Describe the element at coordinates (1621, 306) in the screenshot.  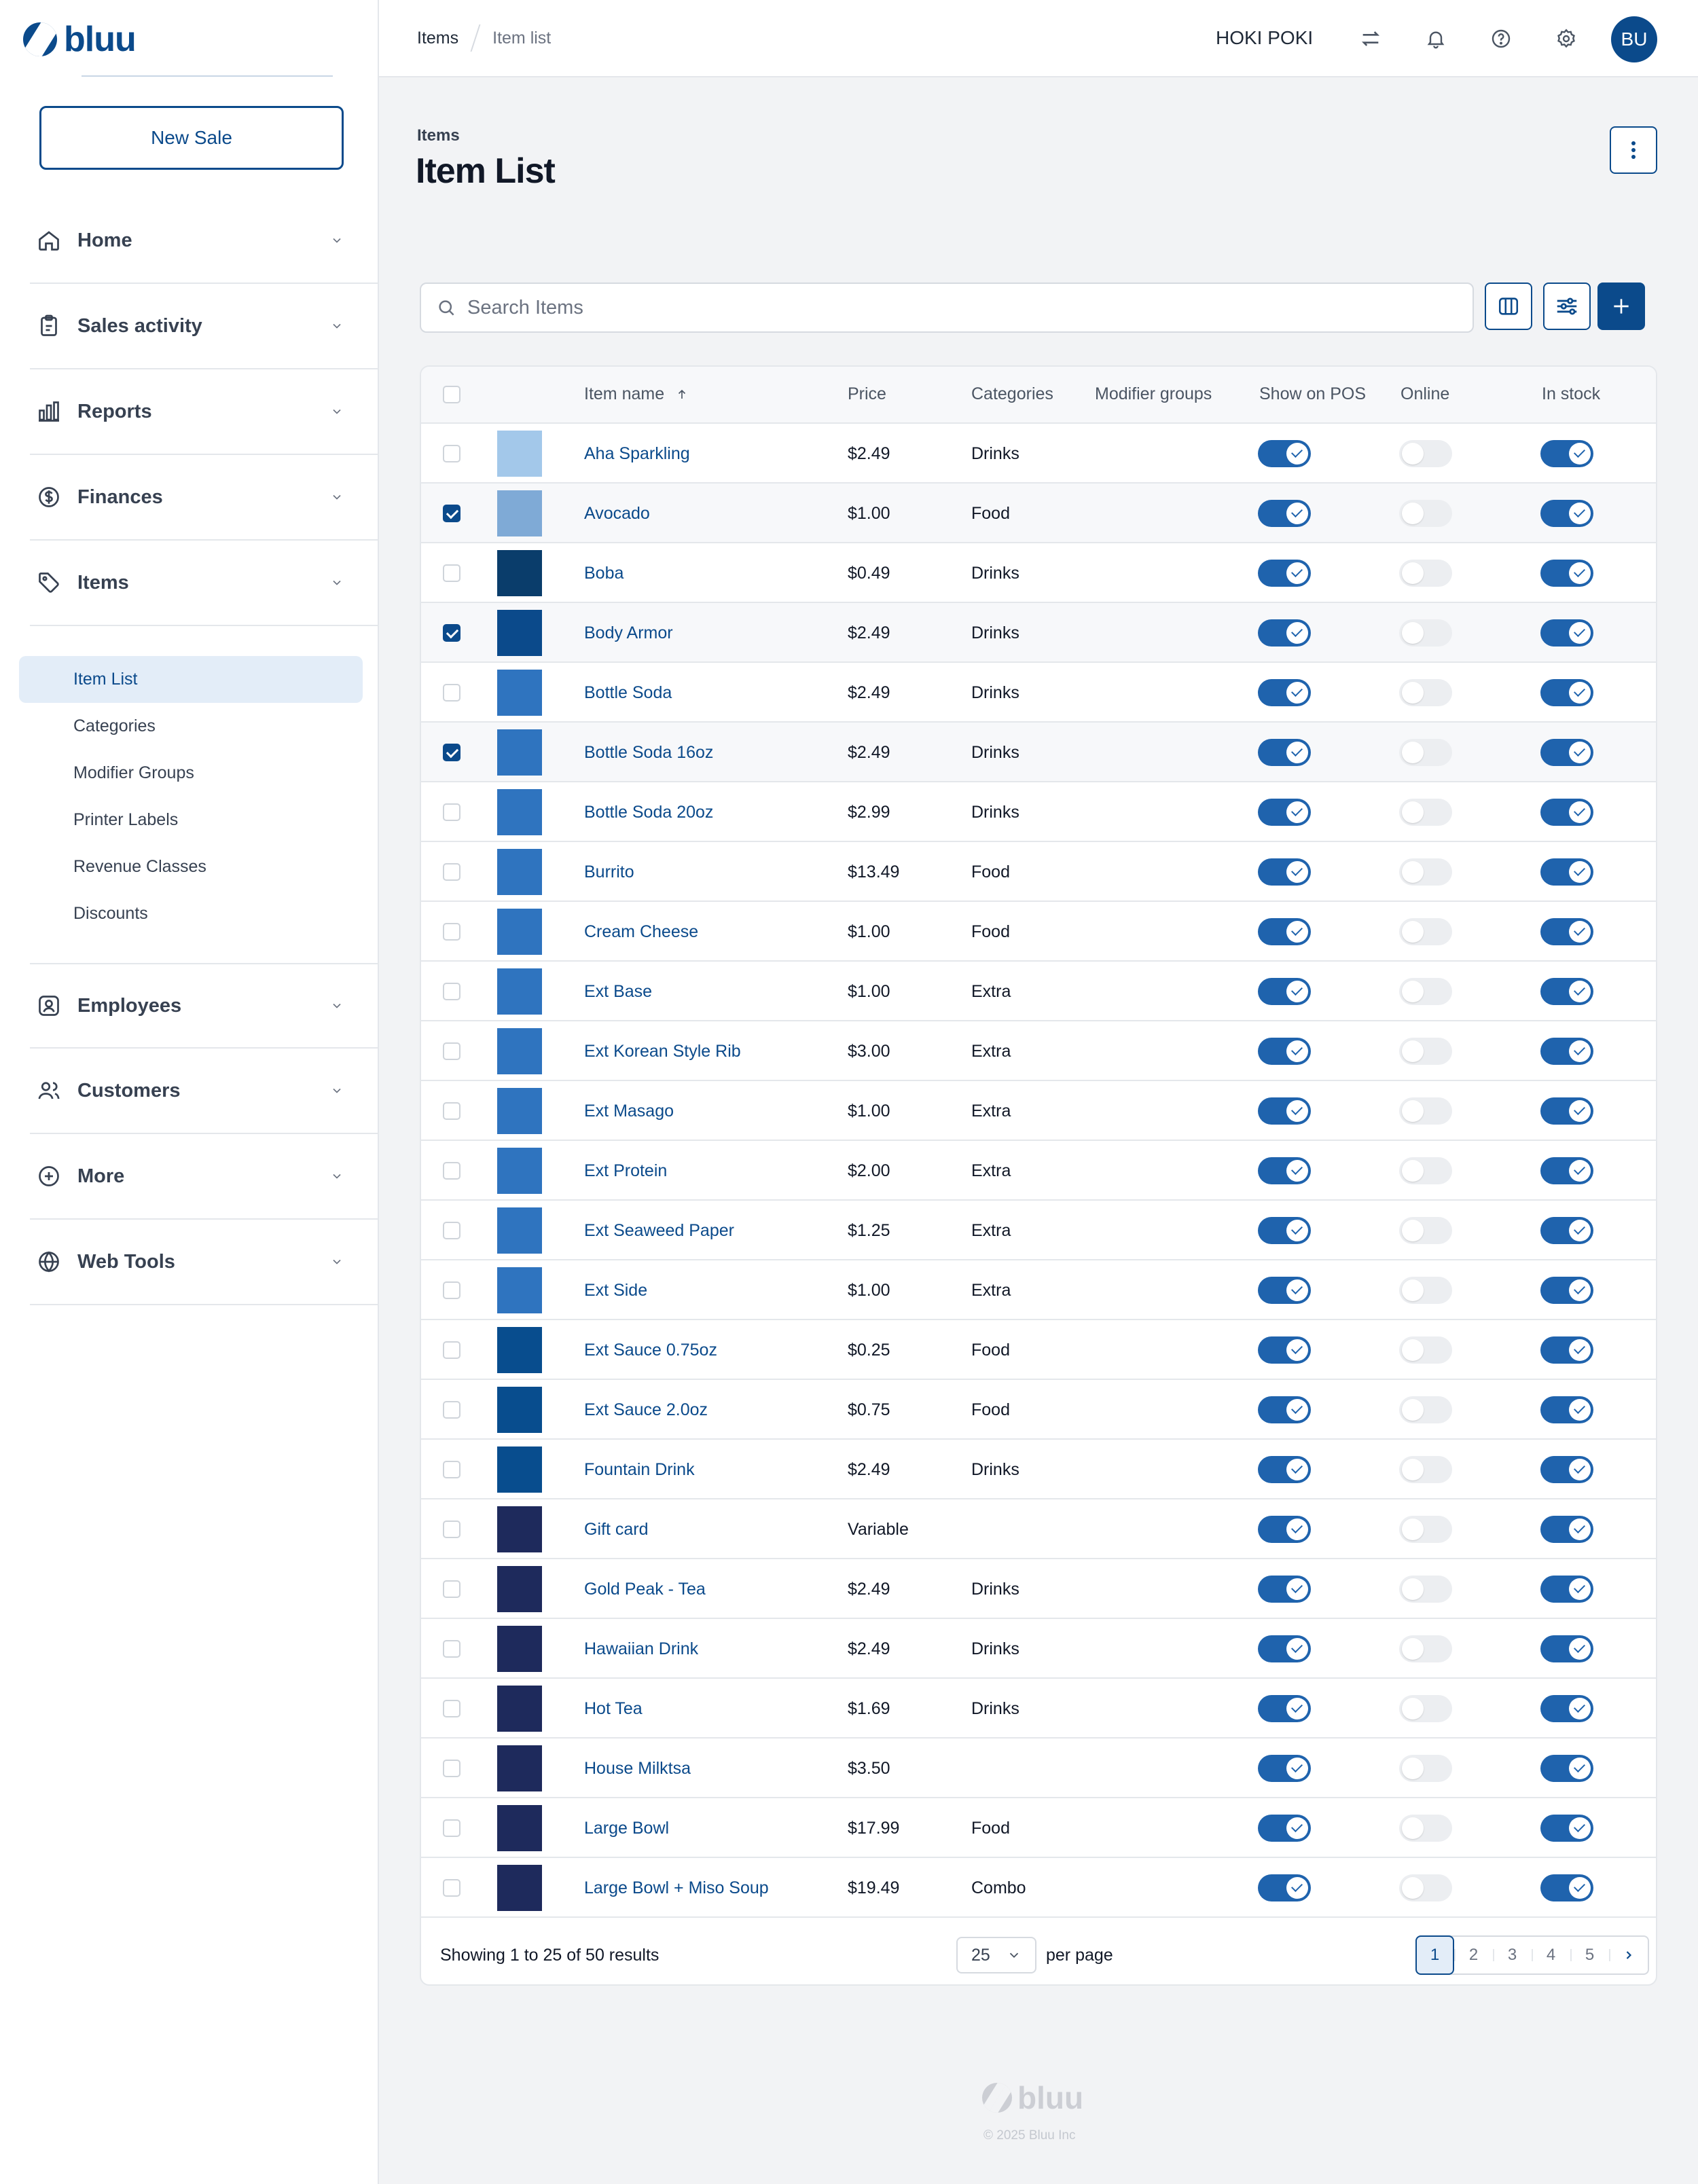
I see `add-item-button` at that location.